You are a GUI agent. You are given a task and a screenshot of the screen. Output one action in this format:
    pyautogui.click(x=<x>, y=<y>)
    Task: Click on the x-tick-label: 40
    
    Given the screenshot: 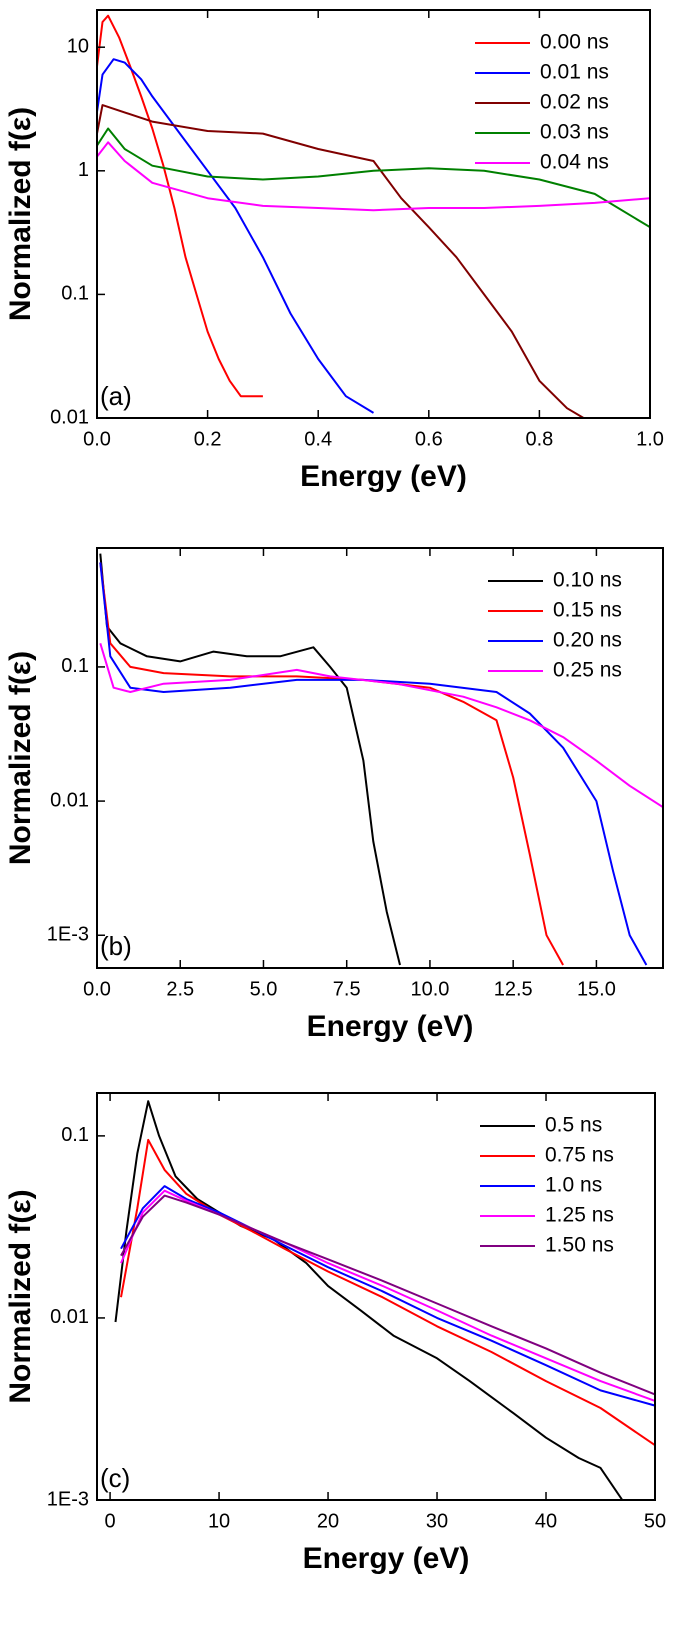 What is the action you would take?
    pyautogui.click(x=546, y=1521)
    